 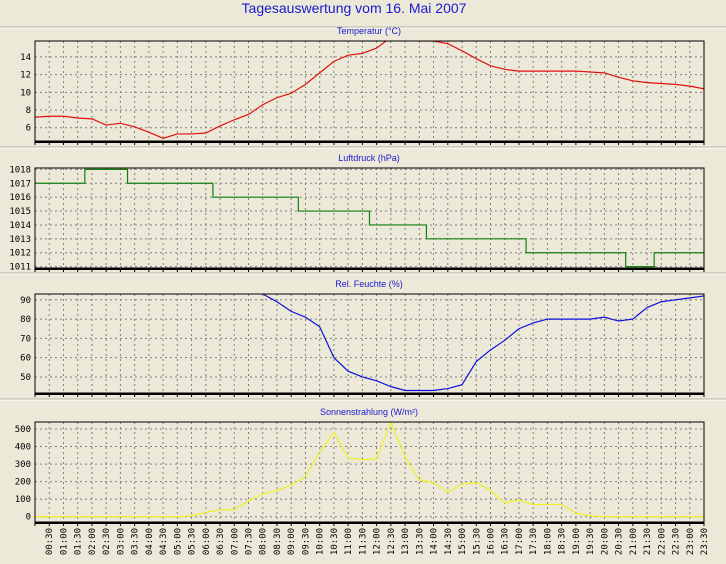 What do you see at coordinates (369, 284) in the screenshot?
I see `panel-title: Rel. Feuchte (%)` at bounding box center [369, 284].